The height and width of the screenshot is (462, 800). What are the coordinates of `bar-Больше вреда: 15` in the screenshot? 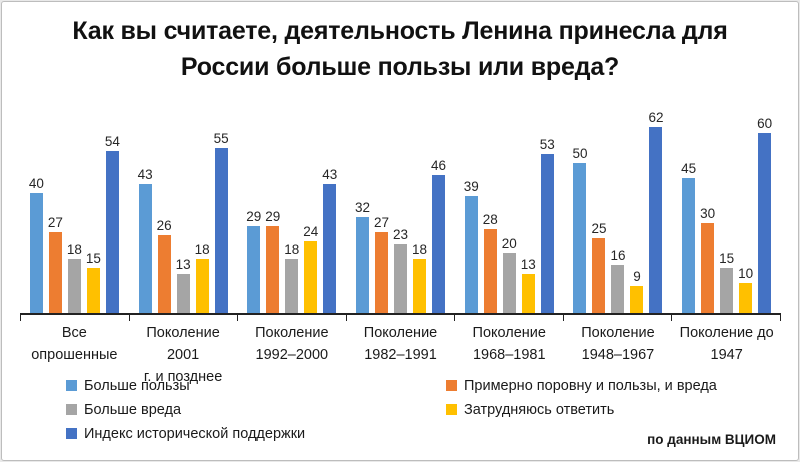 It's located at (726, 282).